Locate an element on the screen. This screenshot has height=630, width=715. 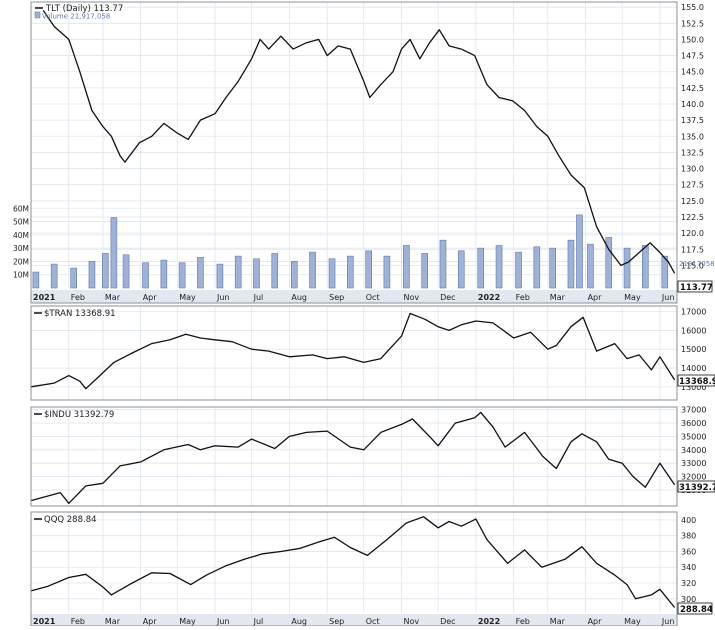
tran-tick-label: 15000 is located at coordinates (693, 349).